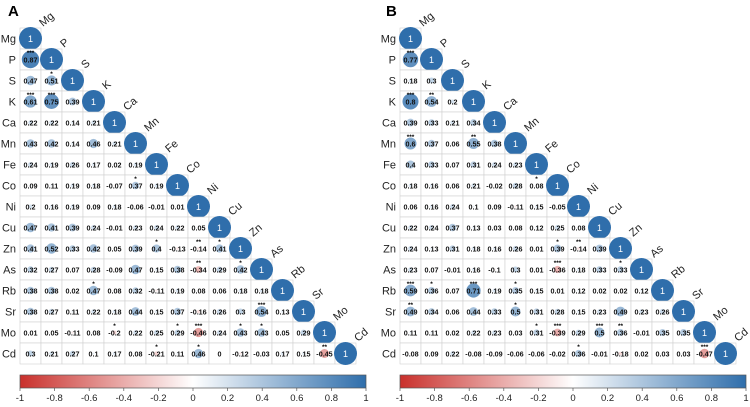 The image size is (750, 407). Describe the element at coordinates (365, 398) in the screenshot. I see `colorbar-tick-label: 1` at that location.